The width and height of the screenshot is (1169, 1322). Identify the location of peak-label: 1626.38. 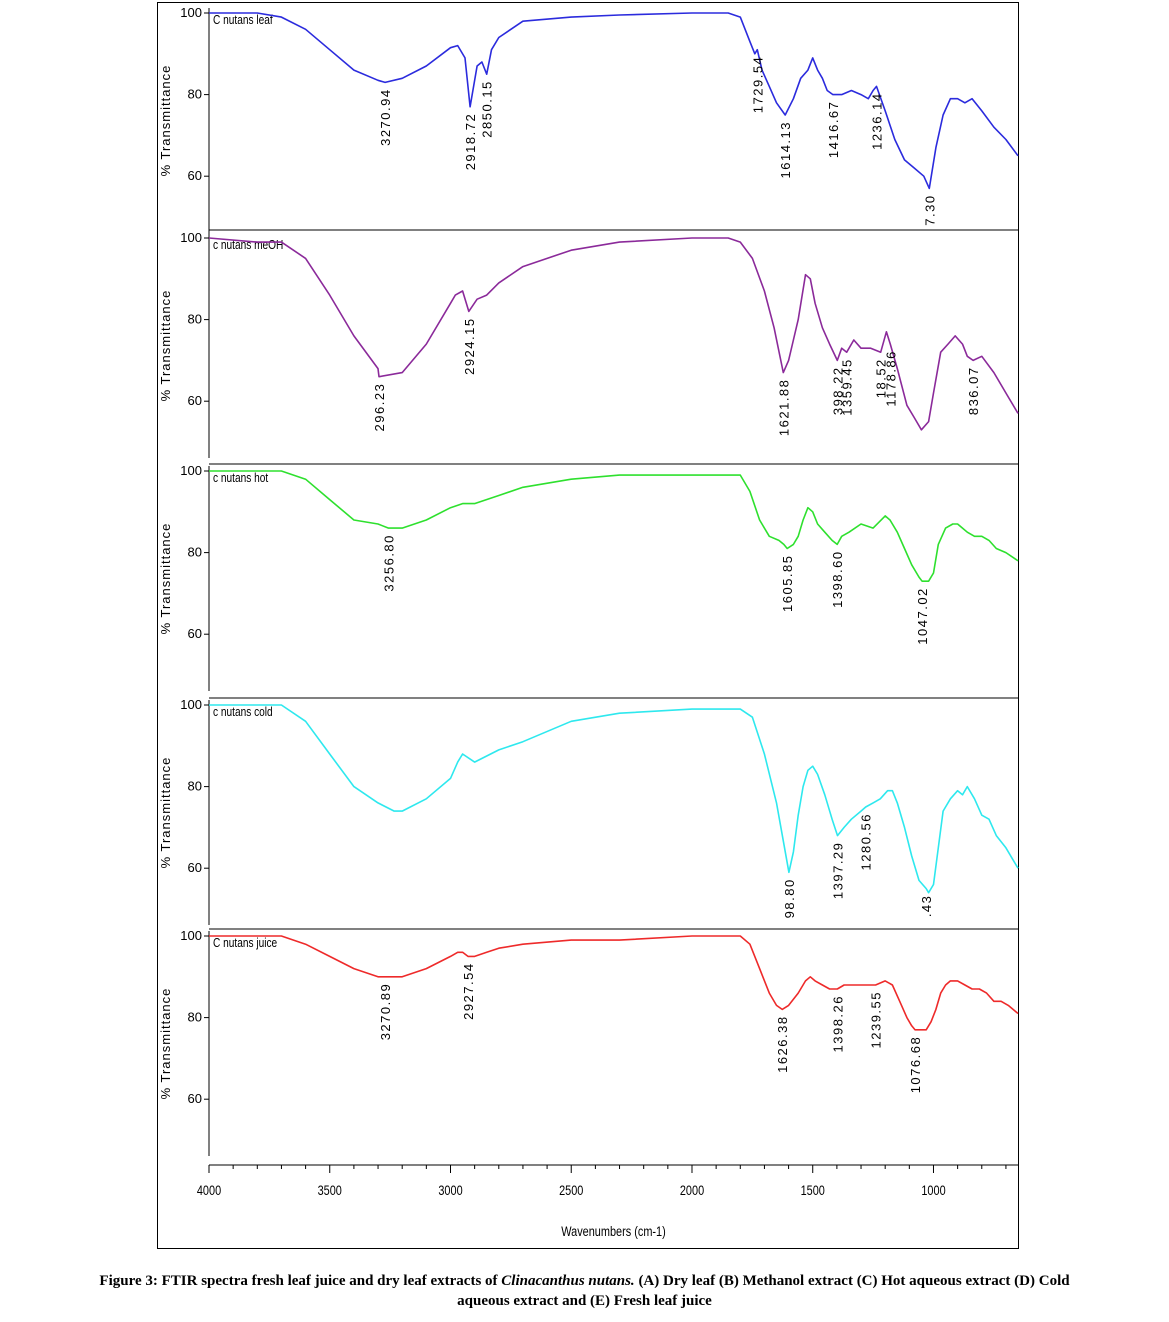
(782, 1044).